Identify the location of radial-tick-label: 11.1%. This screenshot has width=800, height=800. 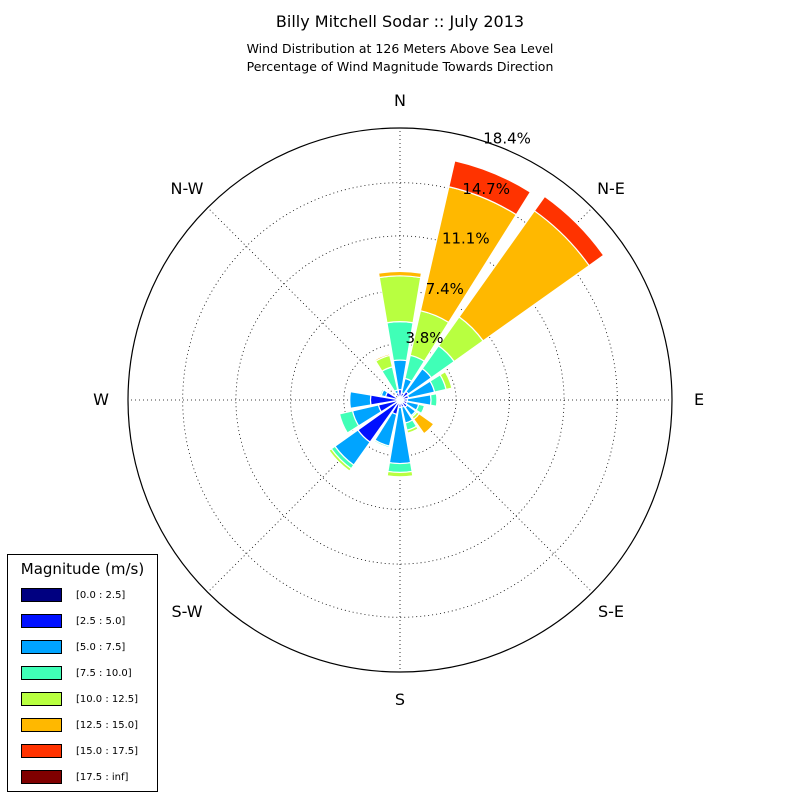
(466, 238).